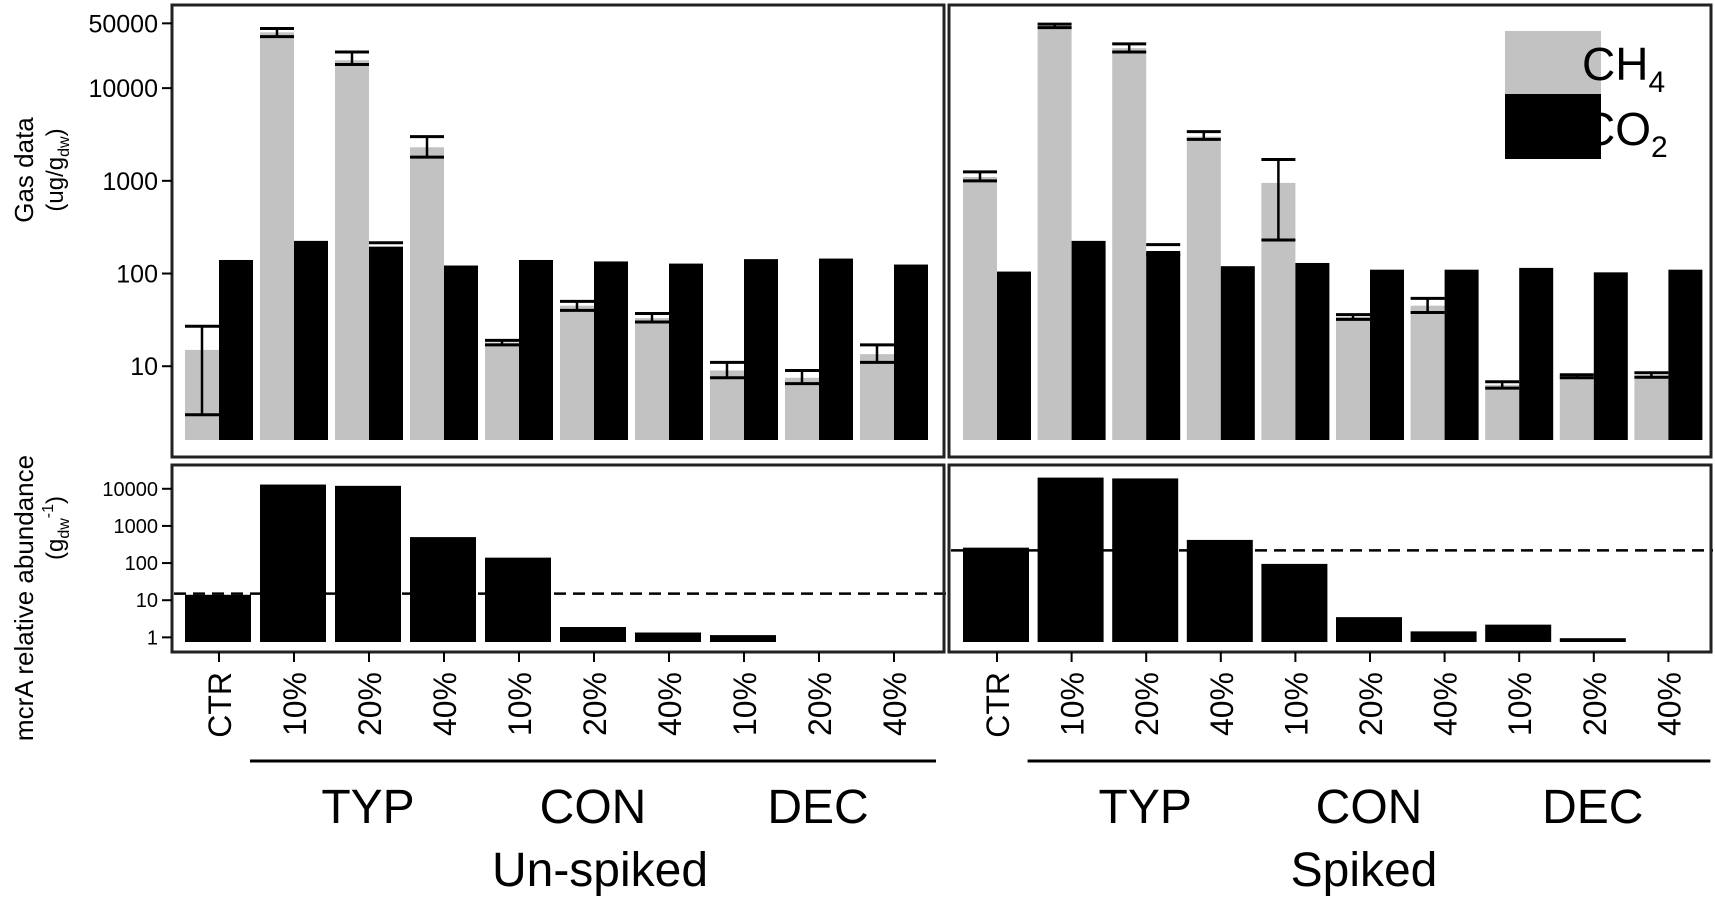 Image resolution: width=1715 pixels, height=905 pixels. Describe the element at coordinates (1330, 558) in the screenshot. I see `spiked-mcra-panel-frame` at that location.